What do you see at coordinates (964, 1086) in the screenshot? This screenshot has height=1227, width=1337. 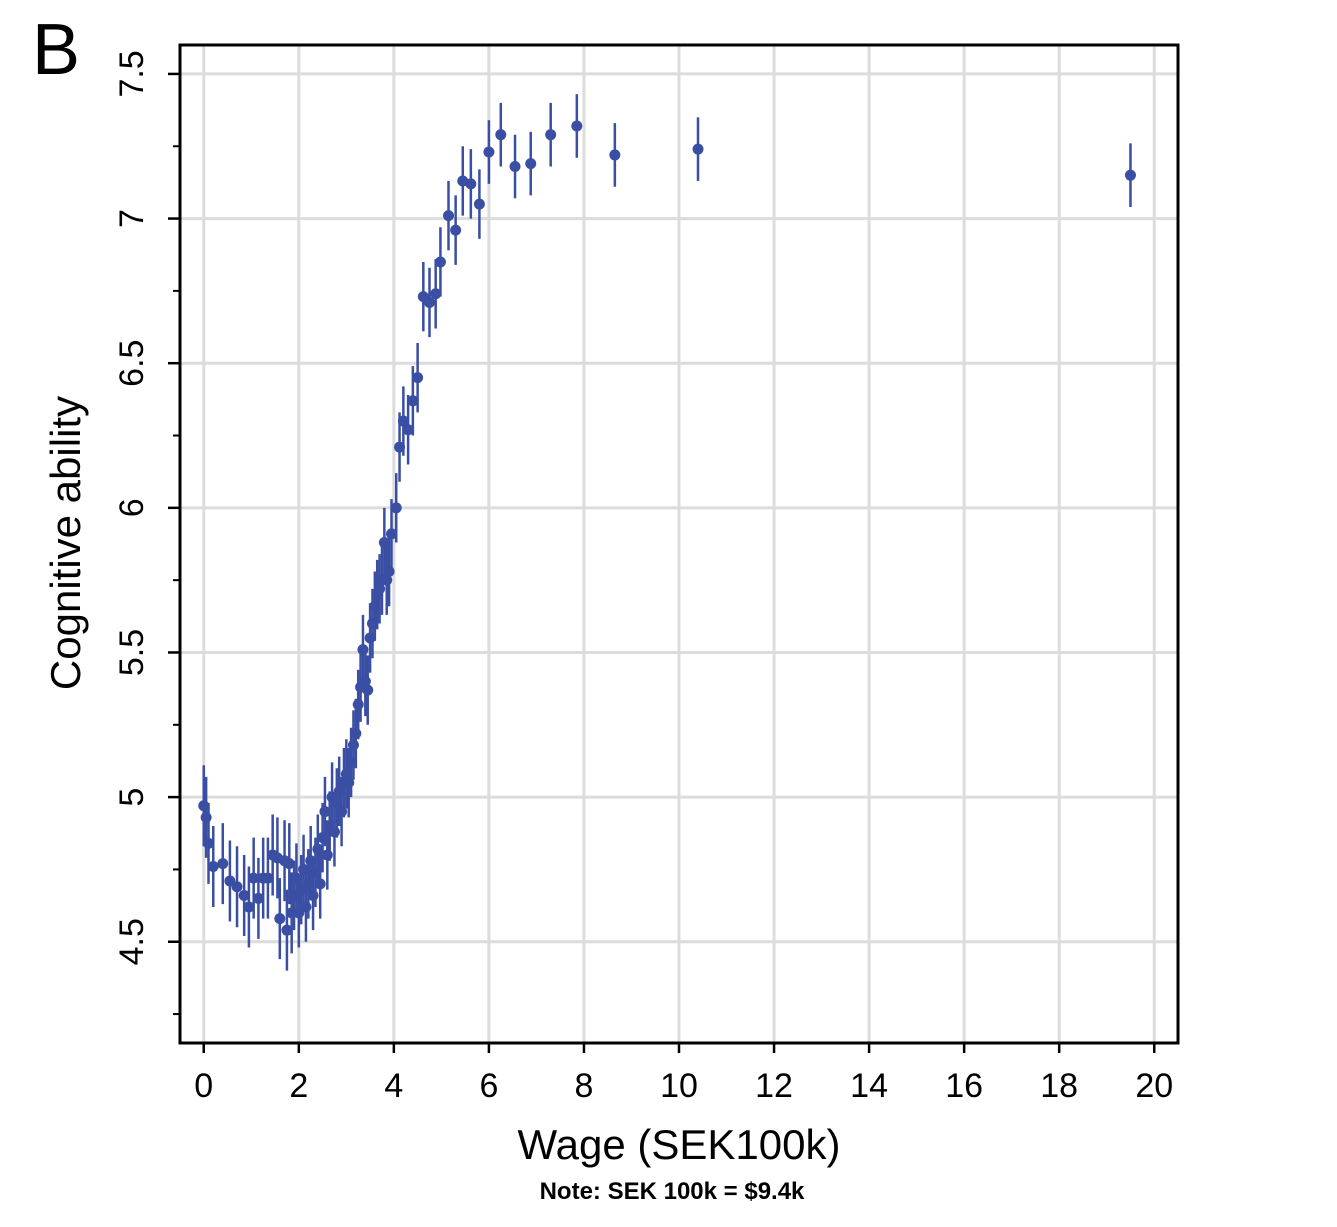 I see `x-tick-label-8: 16` at bounding box center [964, 1086].